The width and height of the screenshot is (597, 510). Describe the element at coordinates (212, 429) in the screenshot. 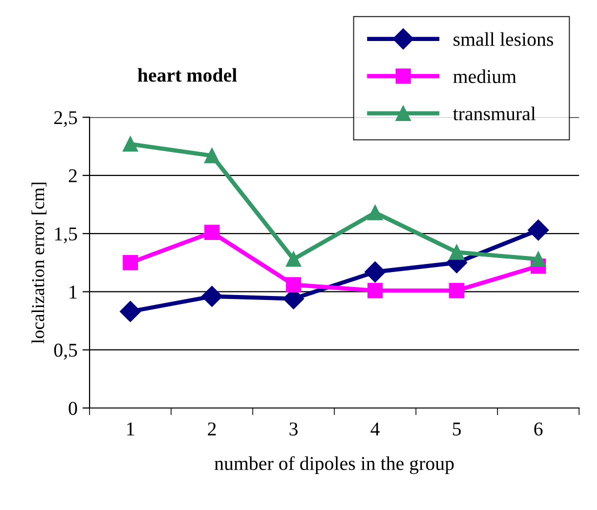

I see `x-tick-label: 2` at that location.